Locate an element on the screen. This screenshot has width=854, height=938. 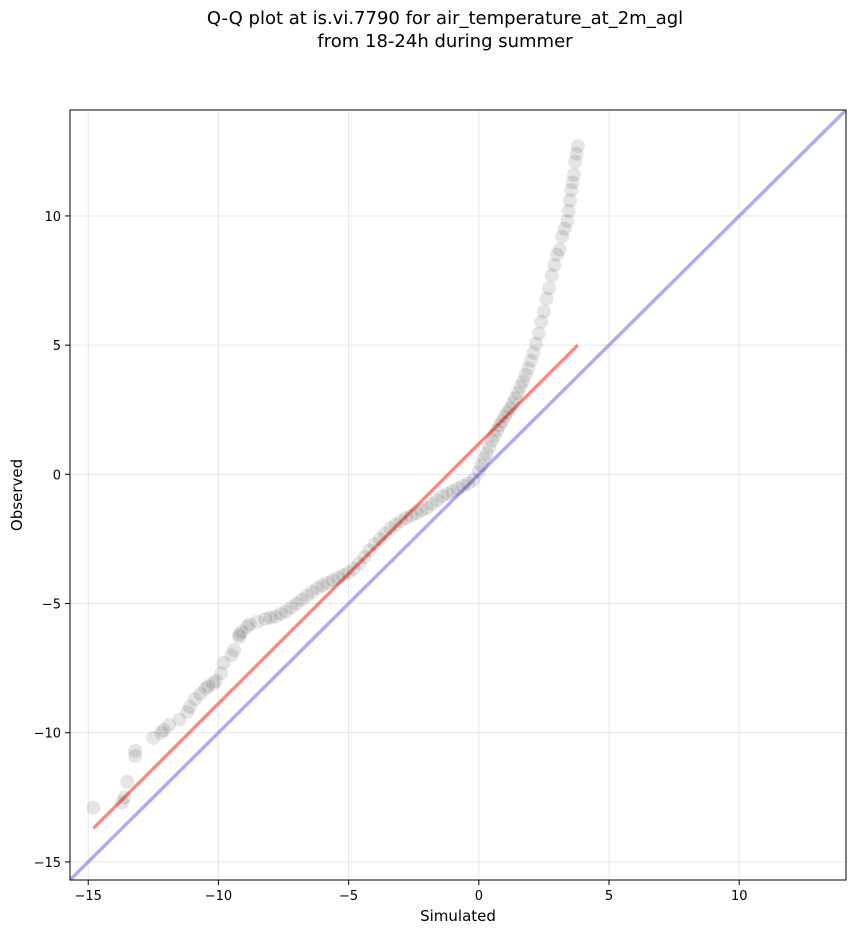
y-axis-label: Observed is located at coordinates (17, 495).